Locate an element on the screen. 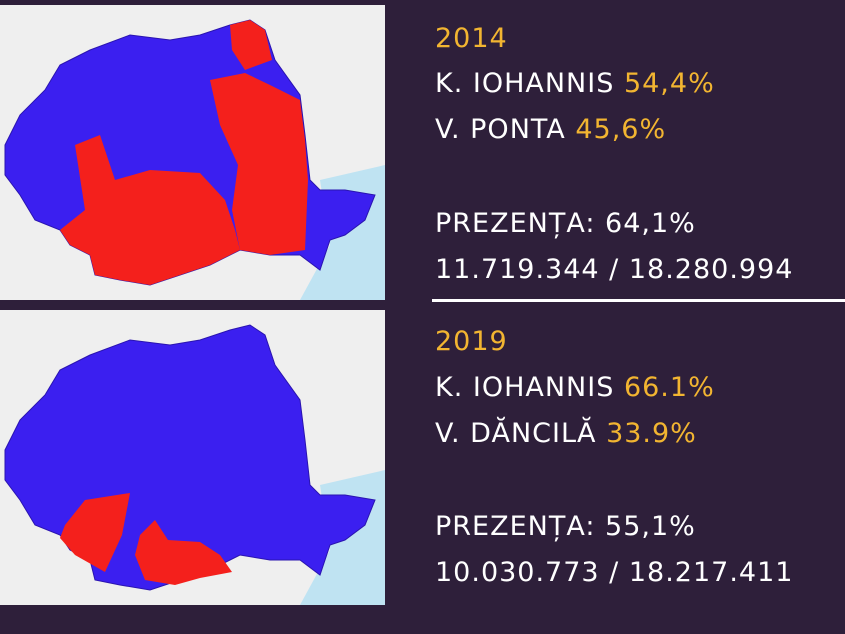  turnout: PREZENȚA: 55,1% is located at coordinates (565, 527).